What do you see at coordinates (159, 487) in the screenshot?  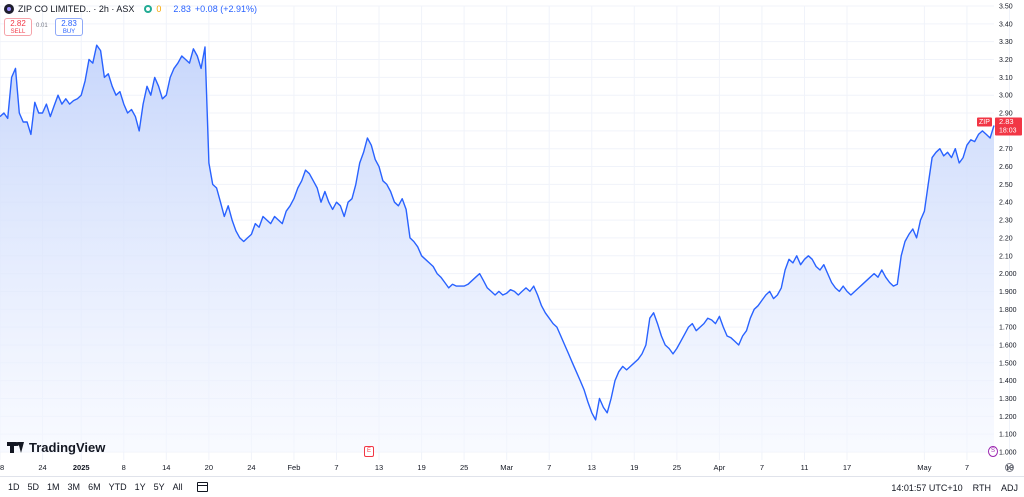 I see `range-5y-button: 5Y` at bounding box center [159, 487].